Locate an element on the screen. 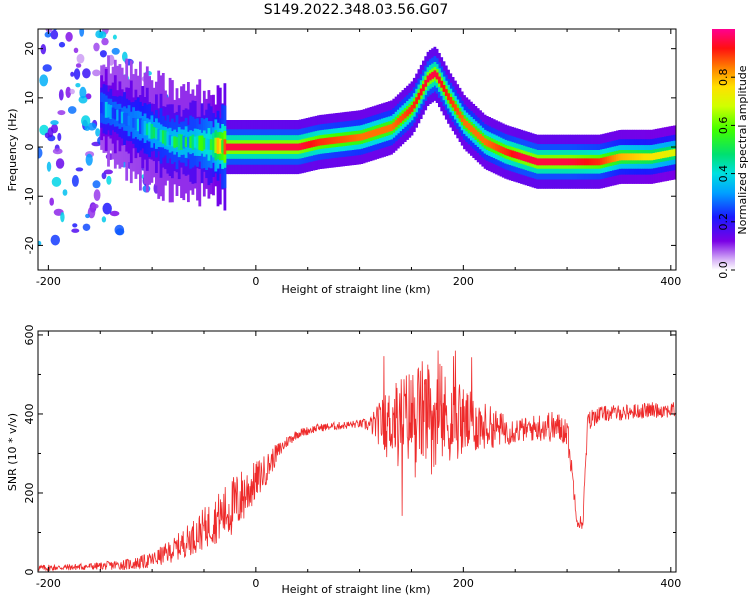 The image size is (750, 600). y-tick-label: -20 is located at coordinates (29, 245).